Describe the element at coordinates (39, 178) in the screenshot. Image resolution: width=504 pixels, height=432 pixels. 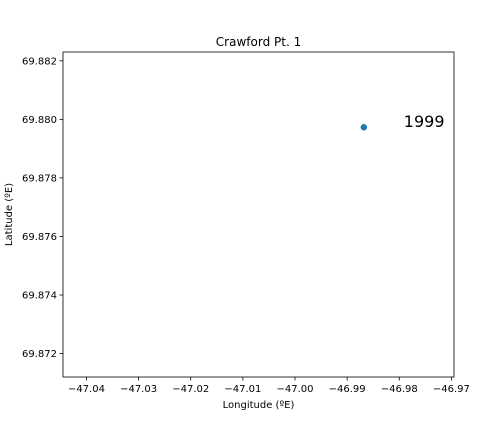
I see `y-tick-label: 69.878` at that location.